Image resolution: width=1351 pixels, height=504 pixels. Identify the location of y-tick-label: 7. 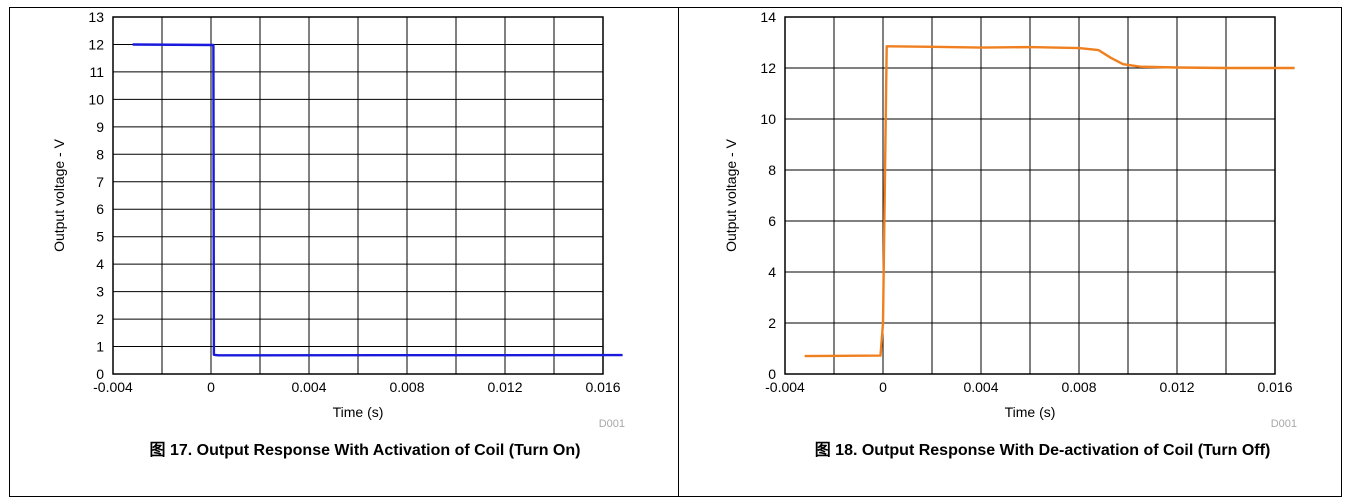
(100, 182).